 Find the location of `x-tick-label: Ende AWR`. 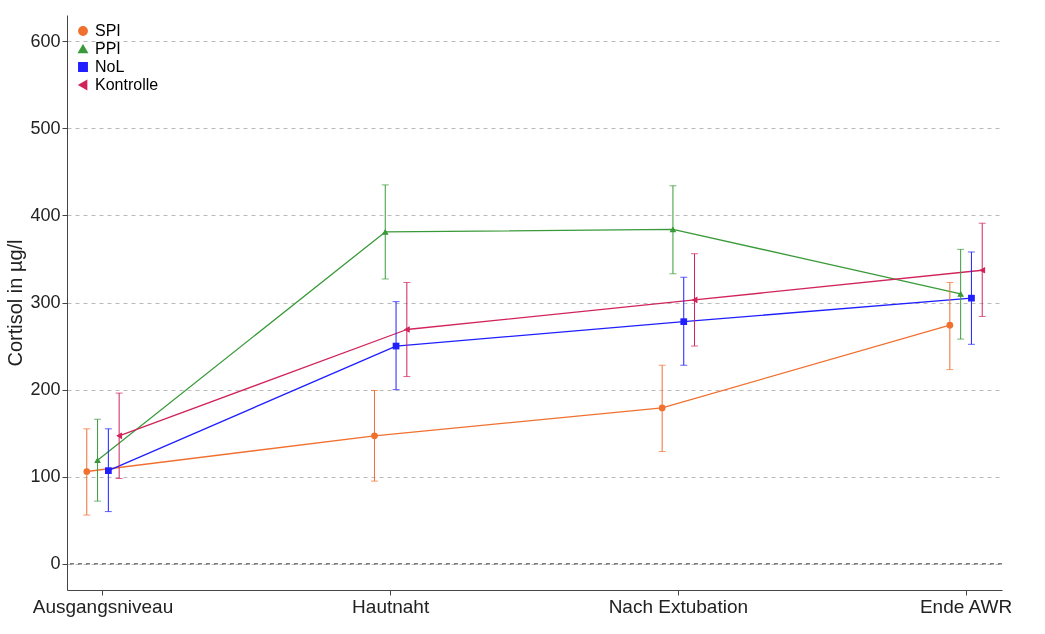

x-tick-label: Ende AWR is located at coordinates (966, 606).